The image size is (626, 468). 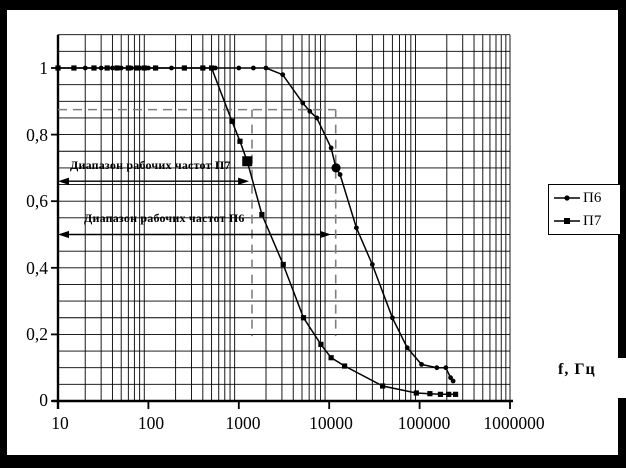 I want to click on resize-handle-notch, so click(x=622, y=378).